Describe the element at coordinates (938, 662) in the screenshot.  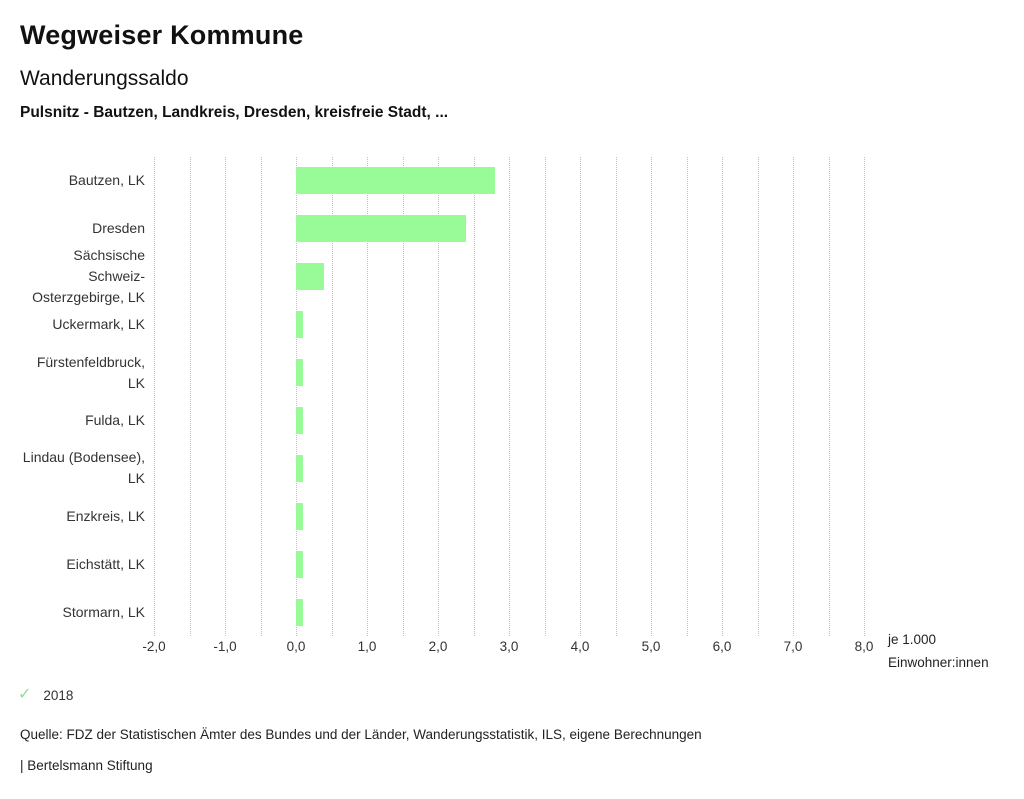
I see `x-axis-unit-line2: Einwohner:innen` at that location.